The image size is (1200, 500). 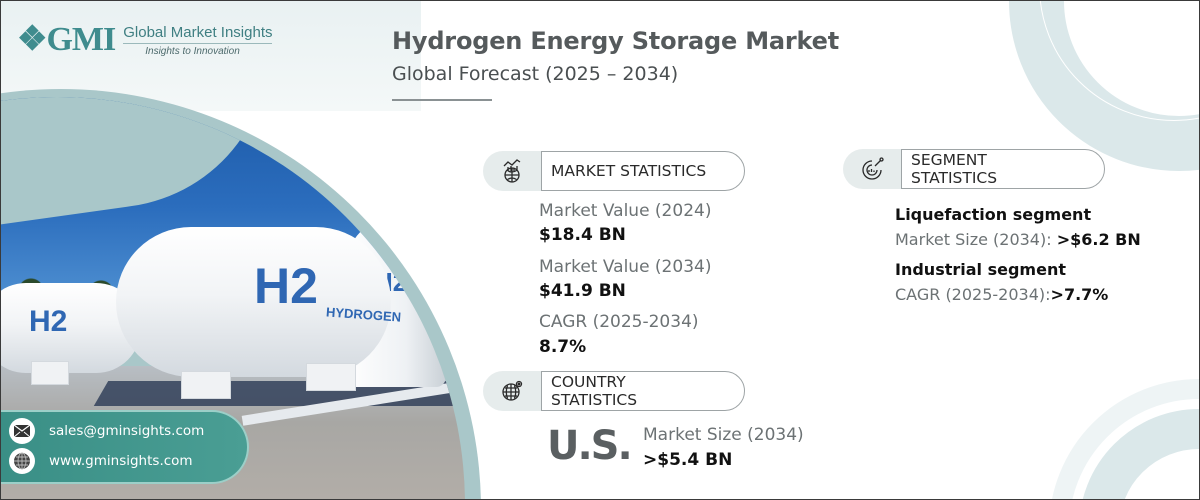 I want to click on tank-label-hydrogen: HYDROGEN, so click(x=363, y=314).